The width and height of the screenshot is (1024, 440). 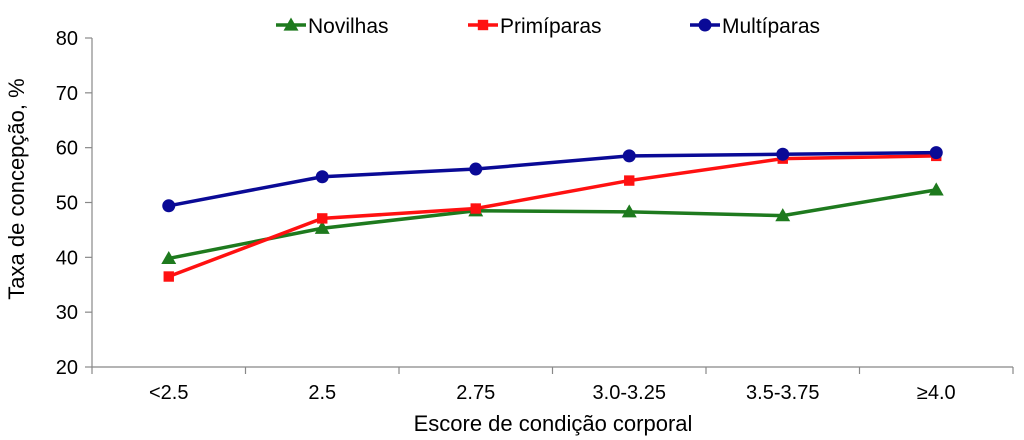 I want to click on series-multíparas, so click(x=552, y=179).